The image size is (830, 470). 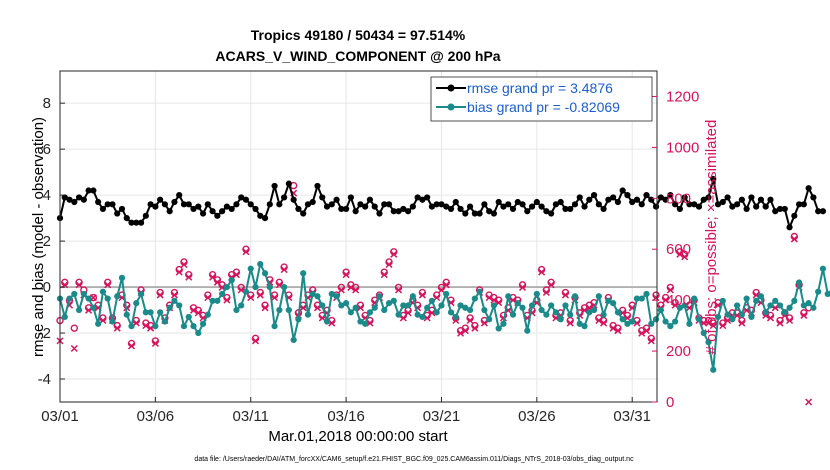 What do you see at coordinates (47, 195) in the screenshot?
I see `y-left-tick-label: 4` at bounding box center [47, 195].